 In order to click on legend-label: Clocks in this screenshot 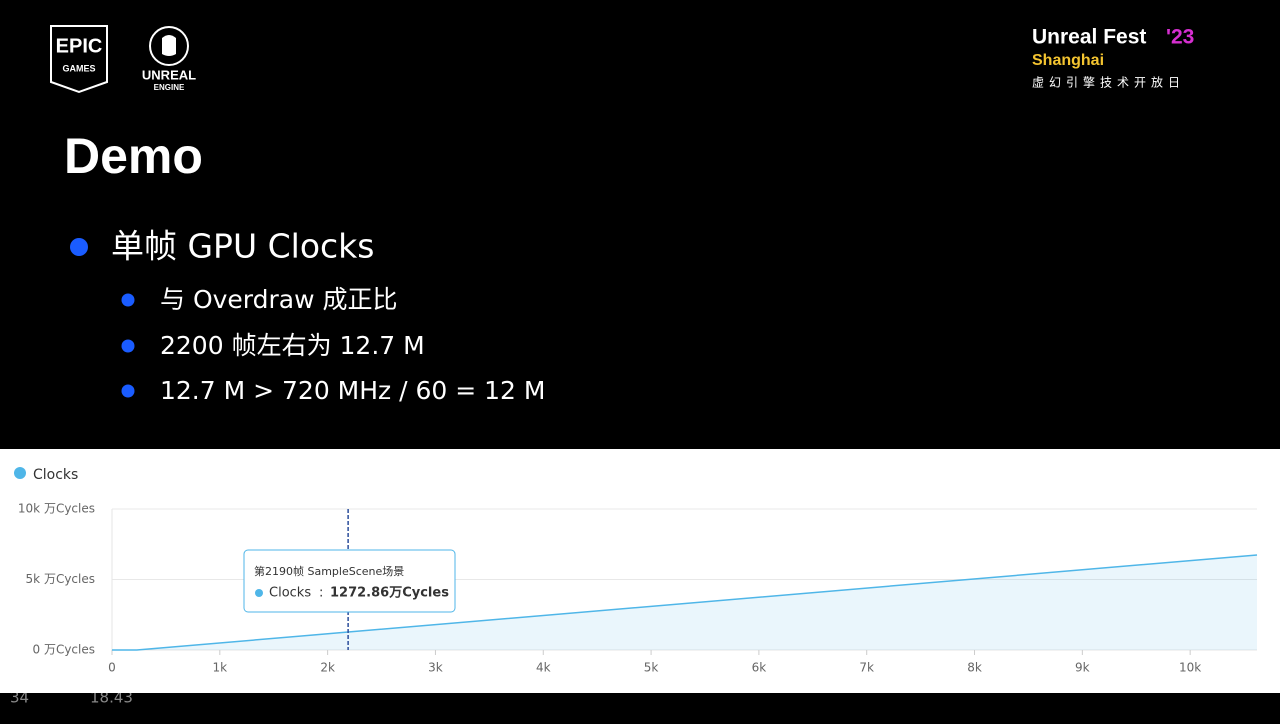, I will do `click(55, 475)`.